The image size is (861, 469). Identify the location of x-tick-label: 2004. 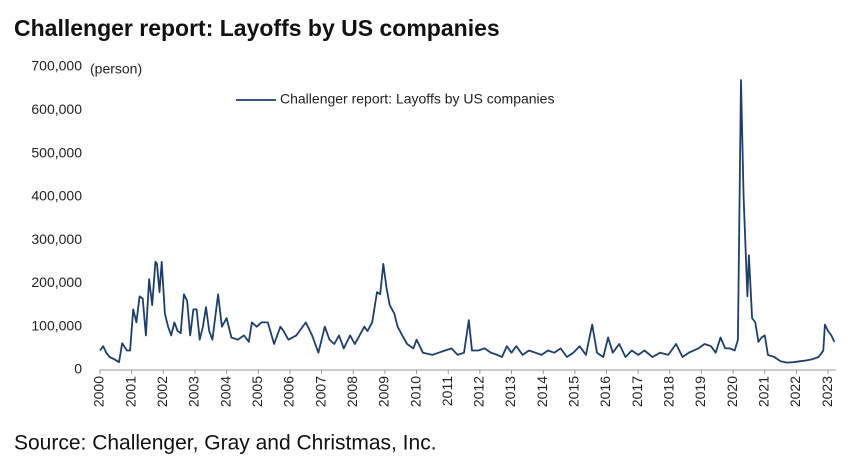
(225, 391).